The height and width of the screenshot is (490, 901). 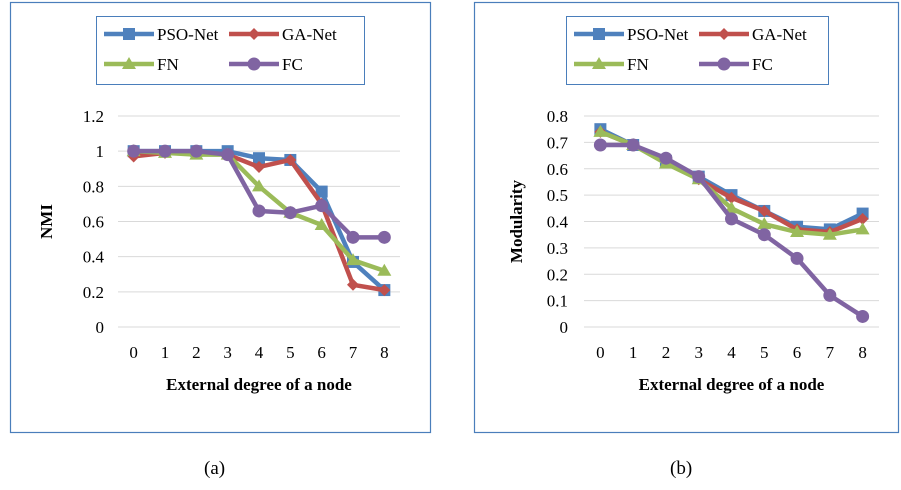 I want to click on caption-a: (a), so click(x=215, y=468).